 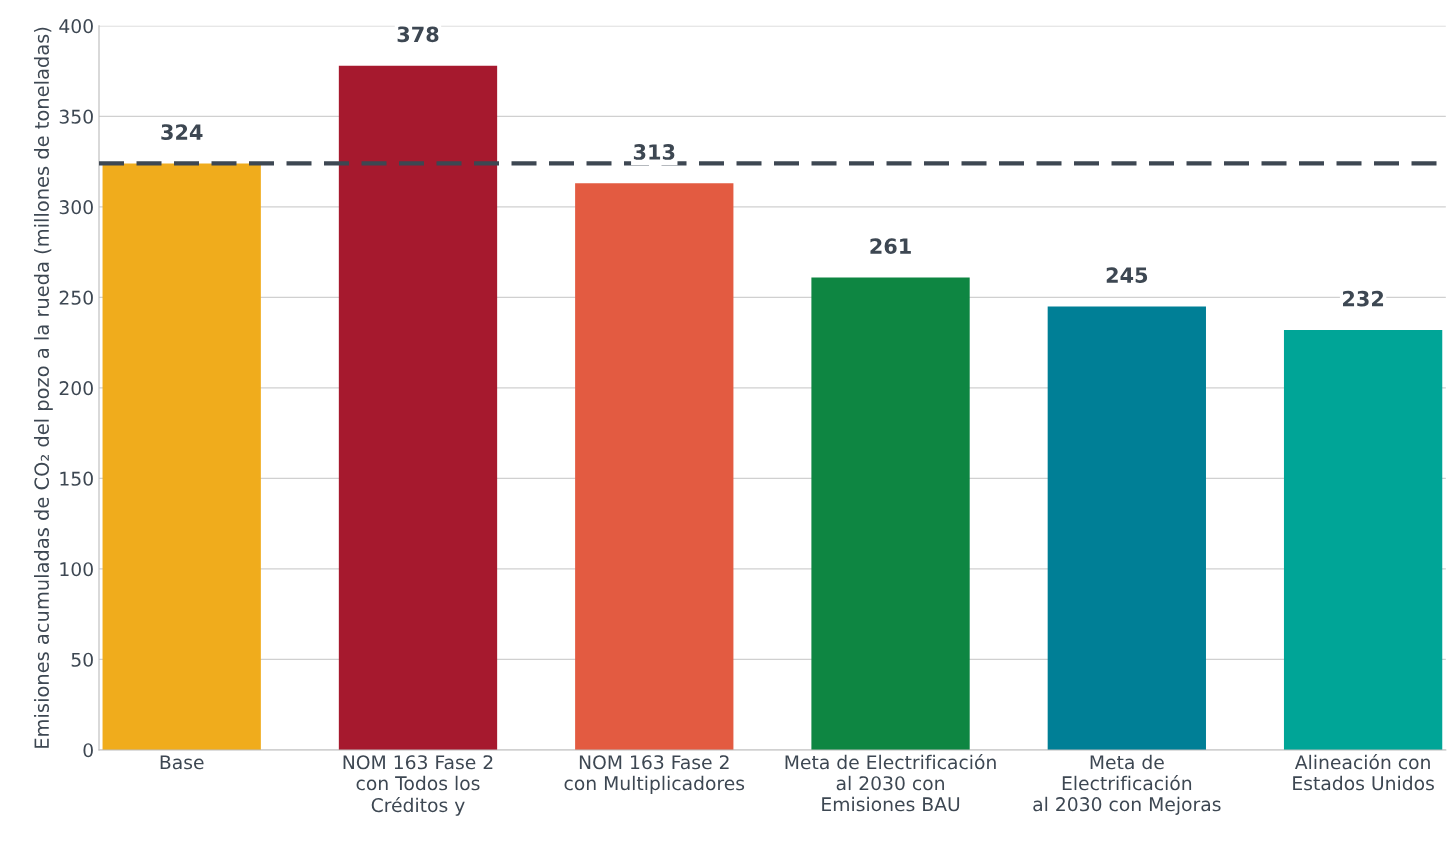 I want to click on y-tick-label: 400, so click(x=76, y=26).